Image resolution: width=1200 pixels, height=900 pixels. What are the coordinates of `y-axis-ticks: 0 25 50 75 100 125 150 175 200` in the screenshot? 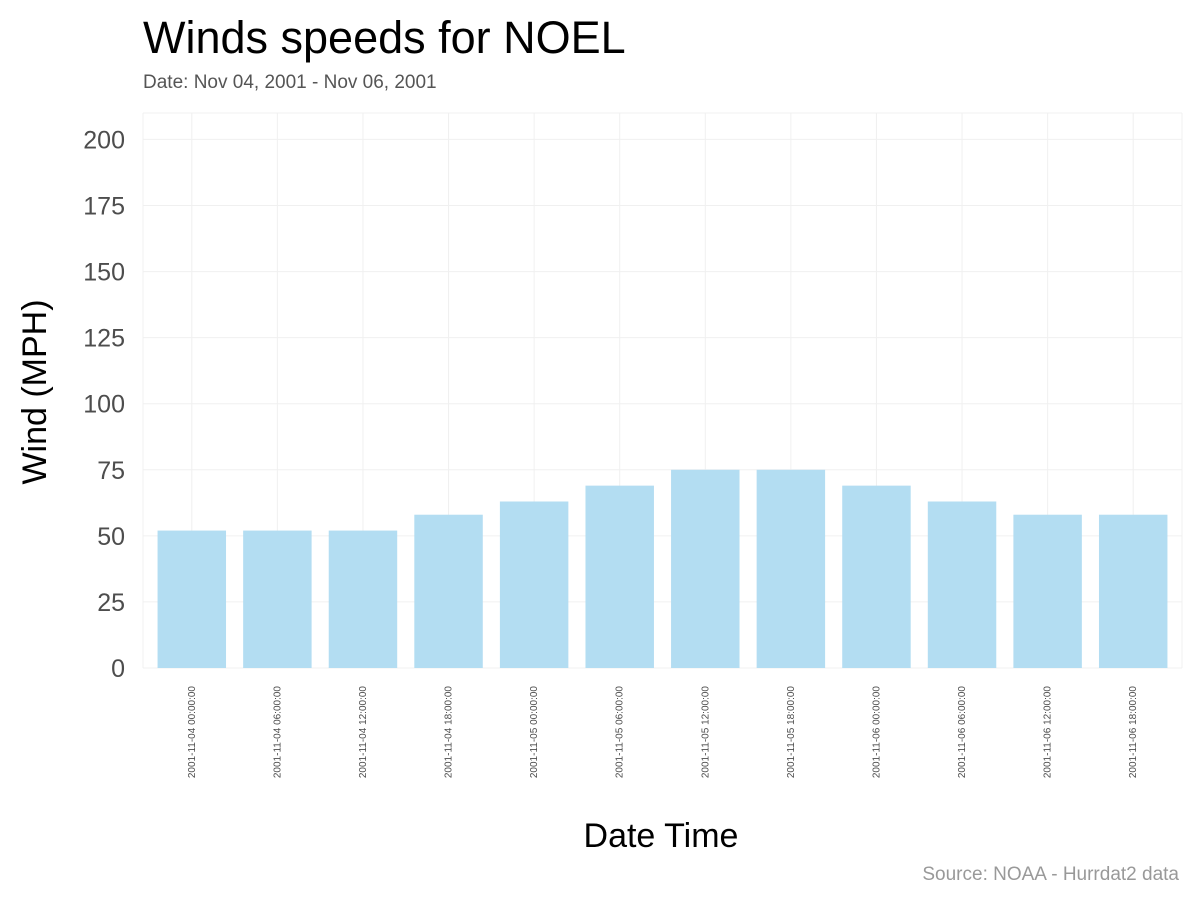 It's located at (104, 404).